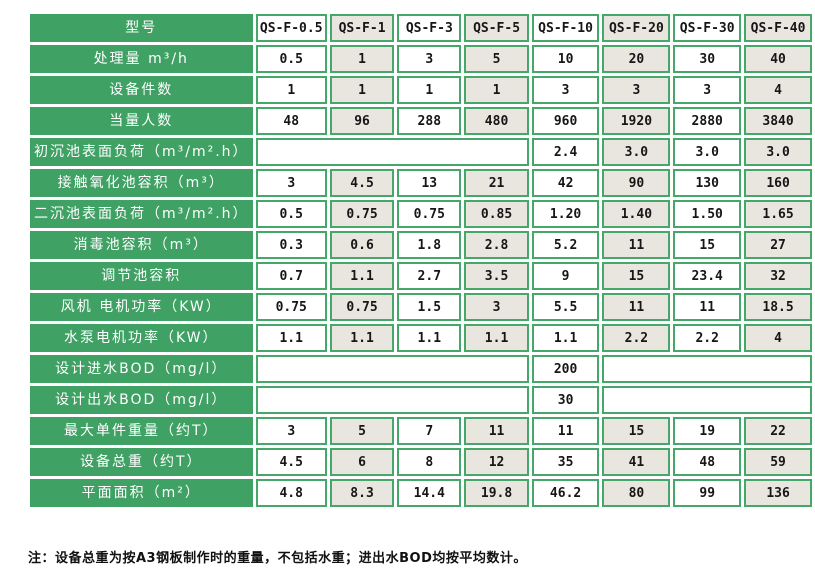 The width and height of the screenshot is (815, 573). What do you see at coordinates (496, 28) in the screenshot?
I see `model-header-cell: QS-F-5` at bounding box center [496, 28].